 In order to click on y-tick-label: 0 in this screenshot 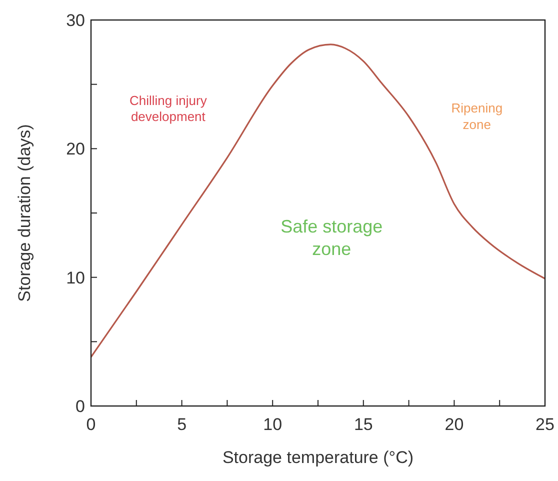, I will do `click(80, 406)`.